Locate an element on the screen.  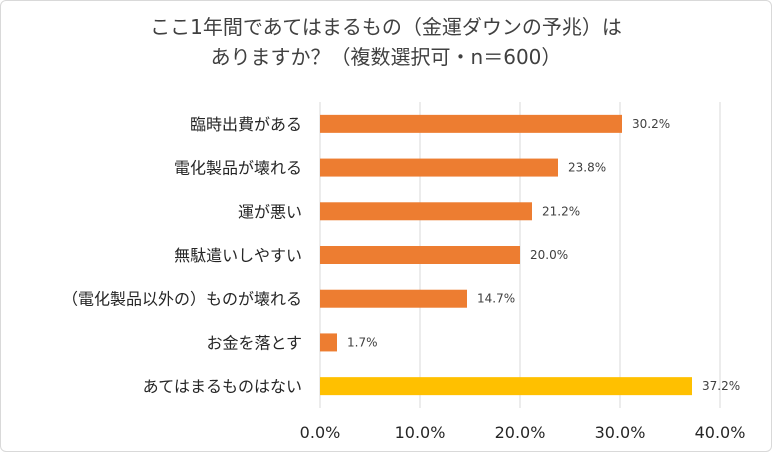
category-label: 電化製品が壊れる is located at coordinates (238, 168).